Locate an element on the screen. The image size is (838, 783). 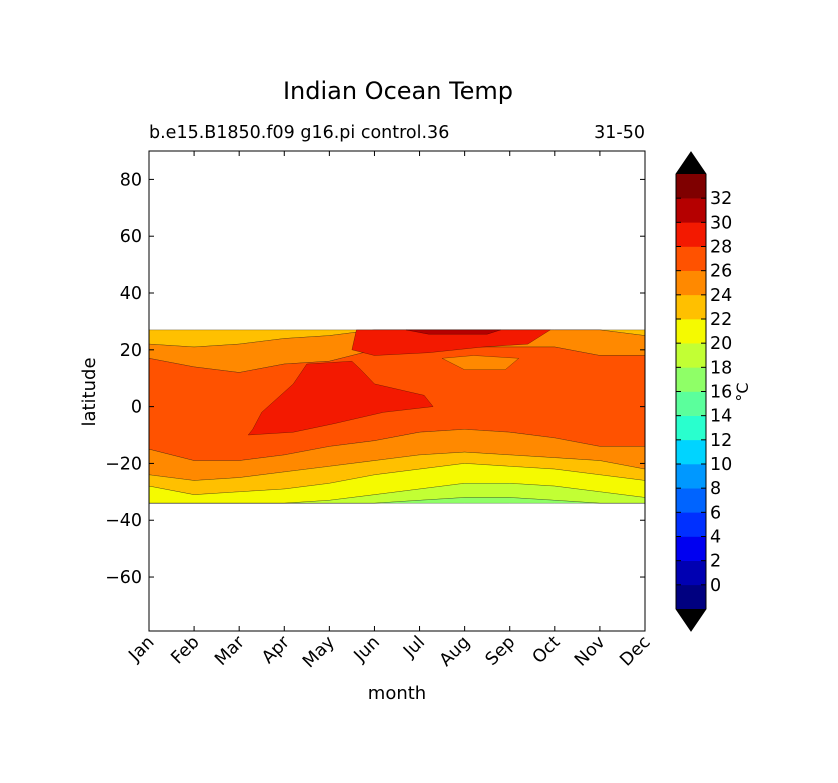
chart-subtitle-right: 31-50 is located at coordinates (619, 133).